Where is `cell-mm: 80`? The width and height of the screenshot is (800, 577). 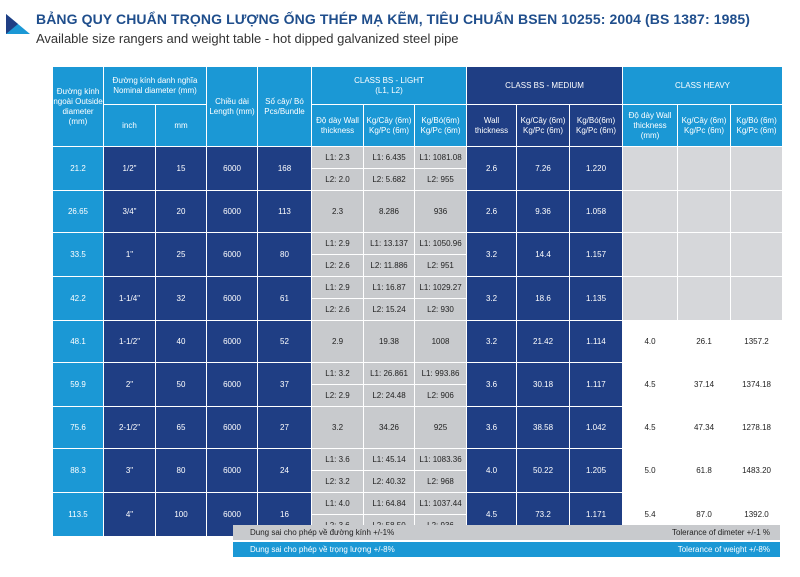 cell-mm: 80 is located at coordinates (181, 470).